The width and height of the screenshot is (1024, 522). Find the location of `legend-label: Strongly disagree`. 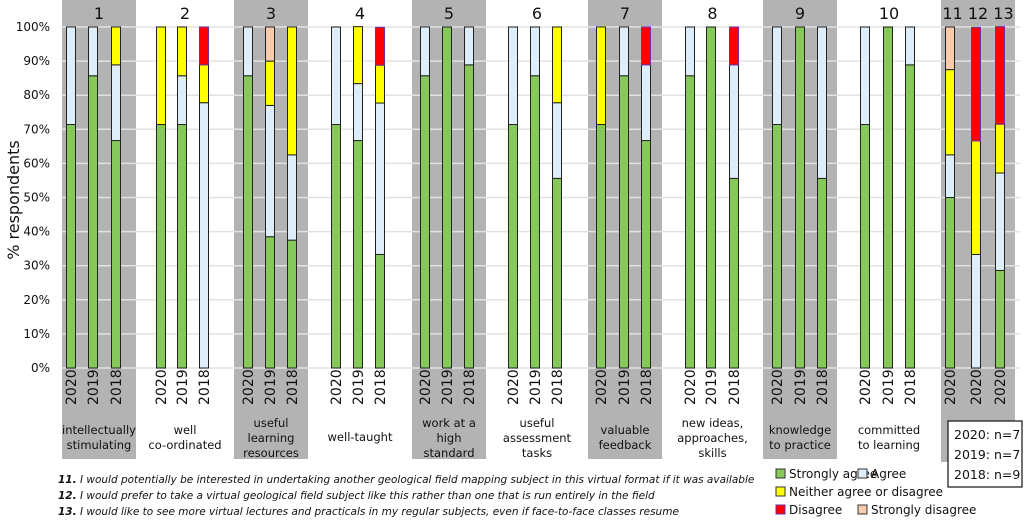

legend-label: Strongly disagree is located at coordinates (923, 510).